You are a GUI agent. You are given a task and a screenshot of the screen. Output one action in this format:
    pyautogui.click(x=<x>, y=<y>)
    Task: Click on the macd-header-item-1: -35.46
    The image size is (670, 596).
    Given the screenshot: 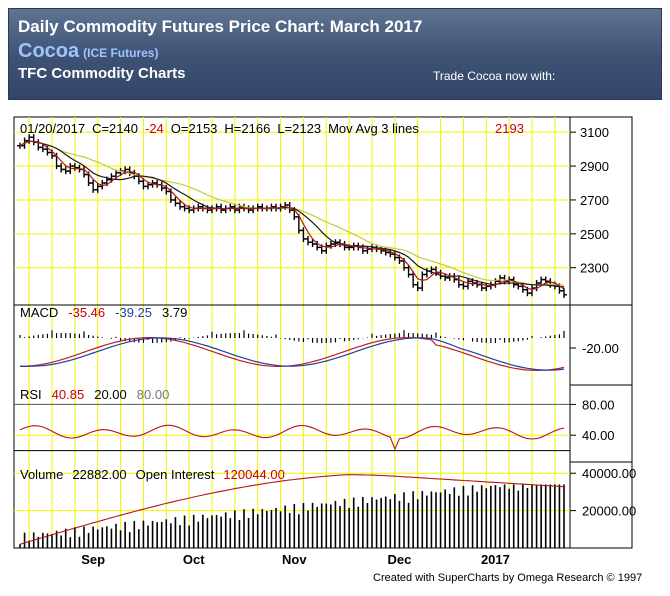 What is the action you would take?
    pyautogui.click(x=86, y=312)
    